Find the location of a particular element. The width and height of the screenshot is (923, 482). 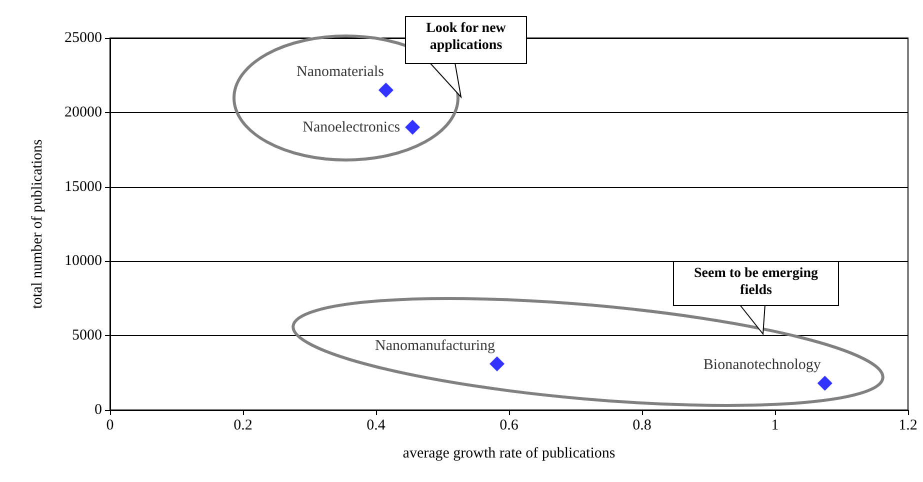

annotation: Seem to be emerging fields is located at coordinates (756, 283).